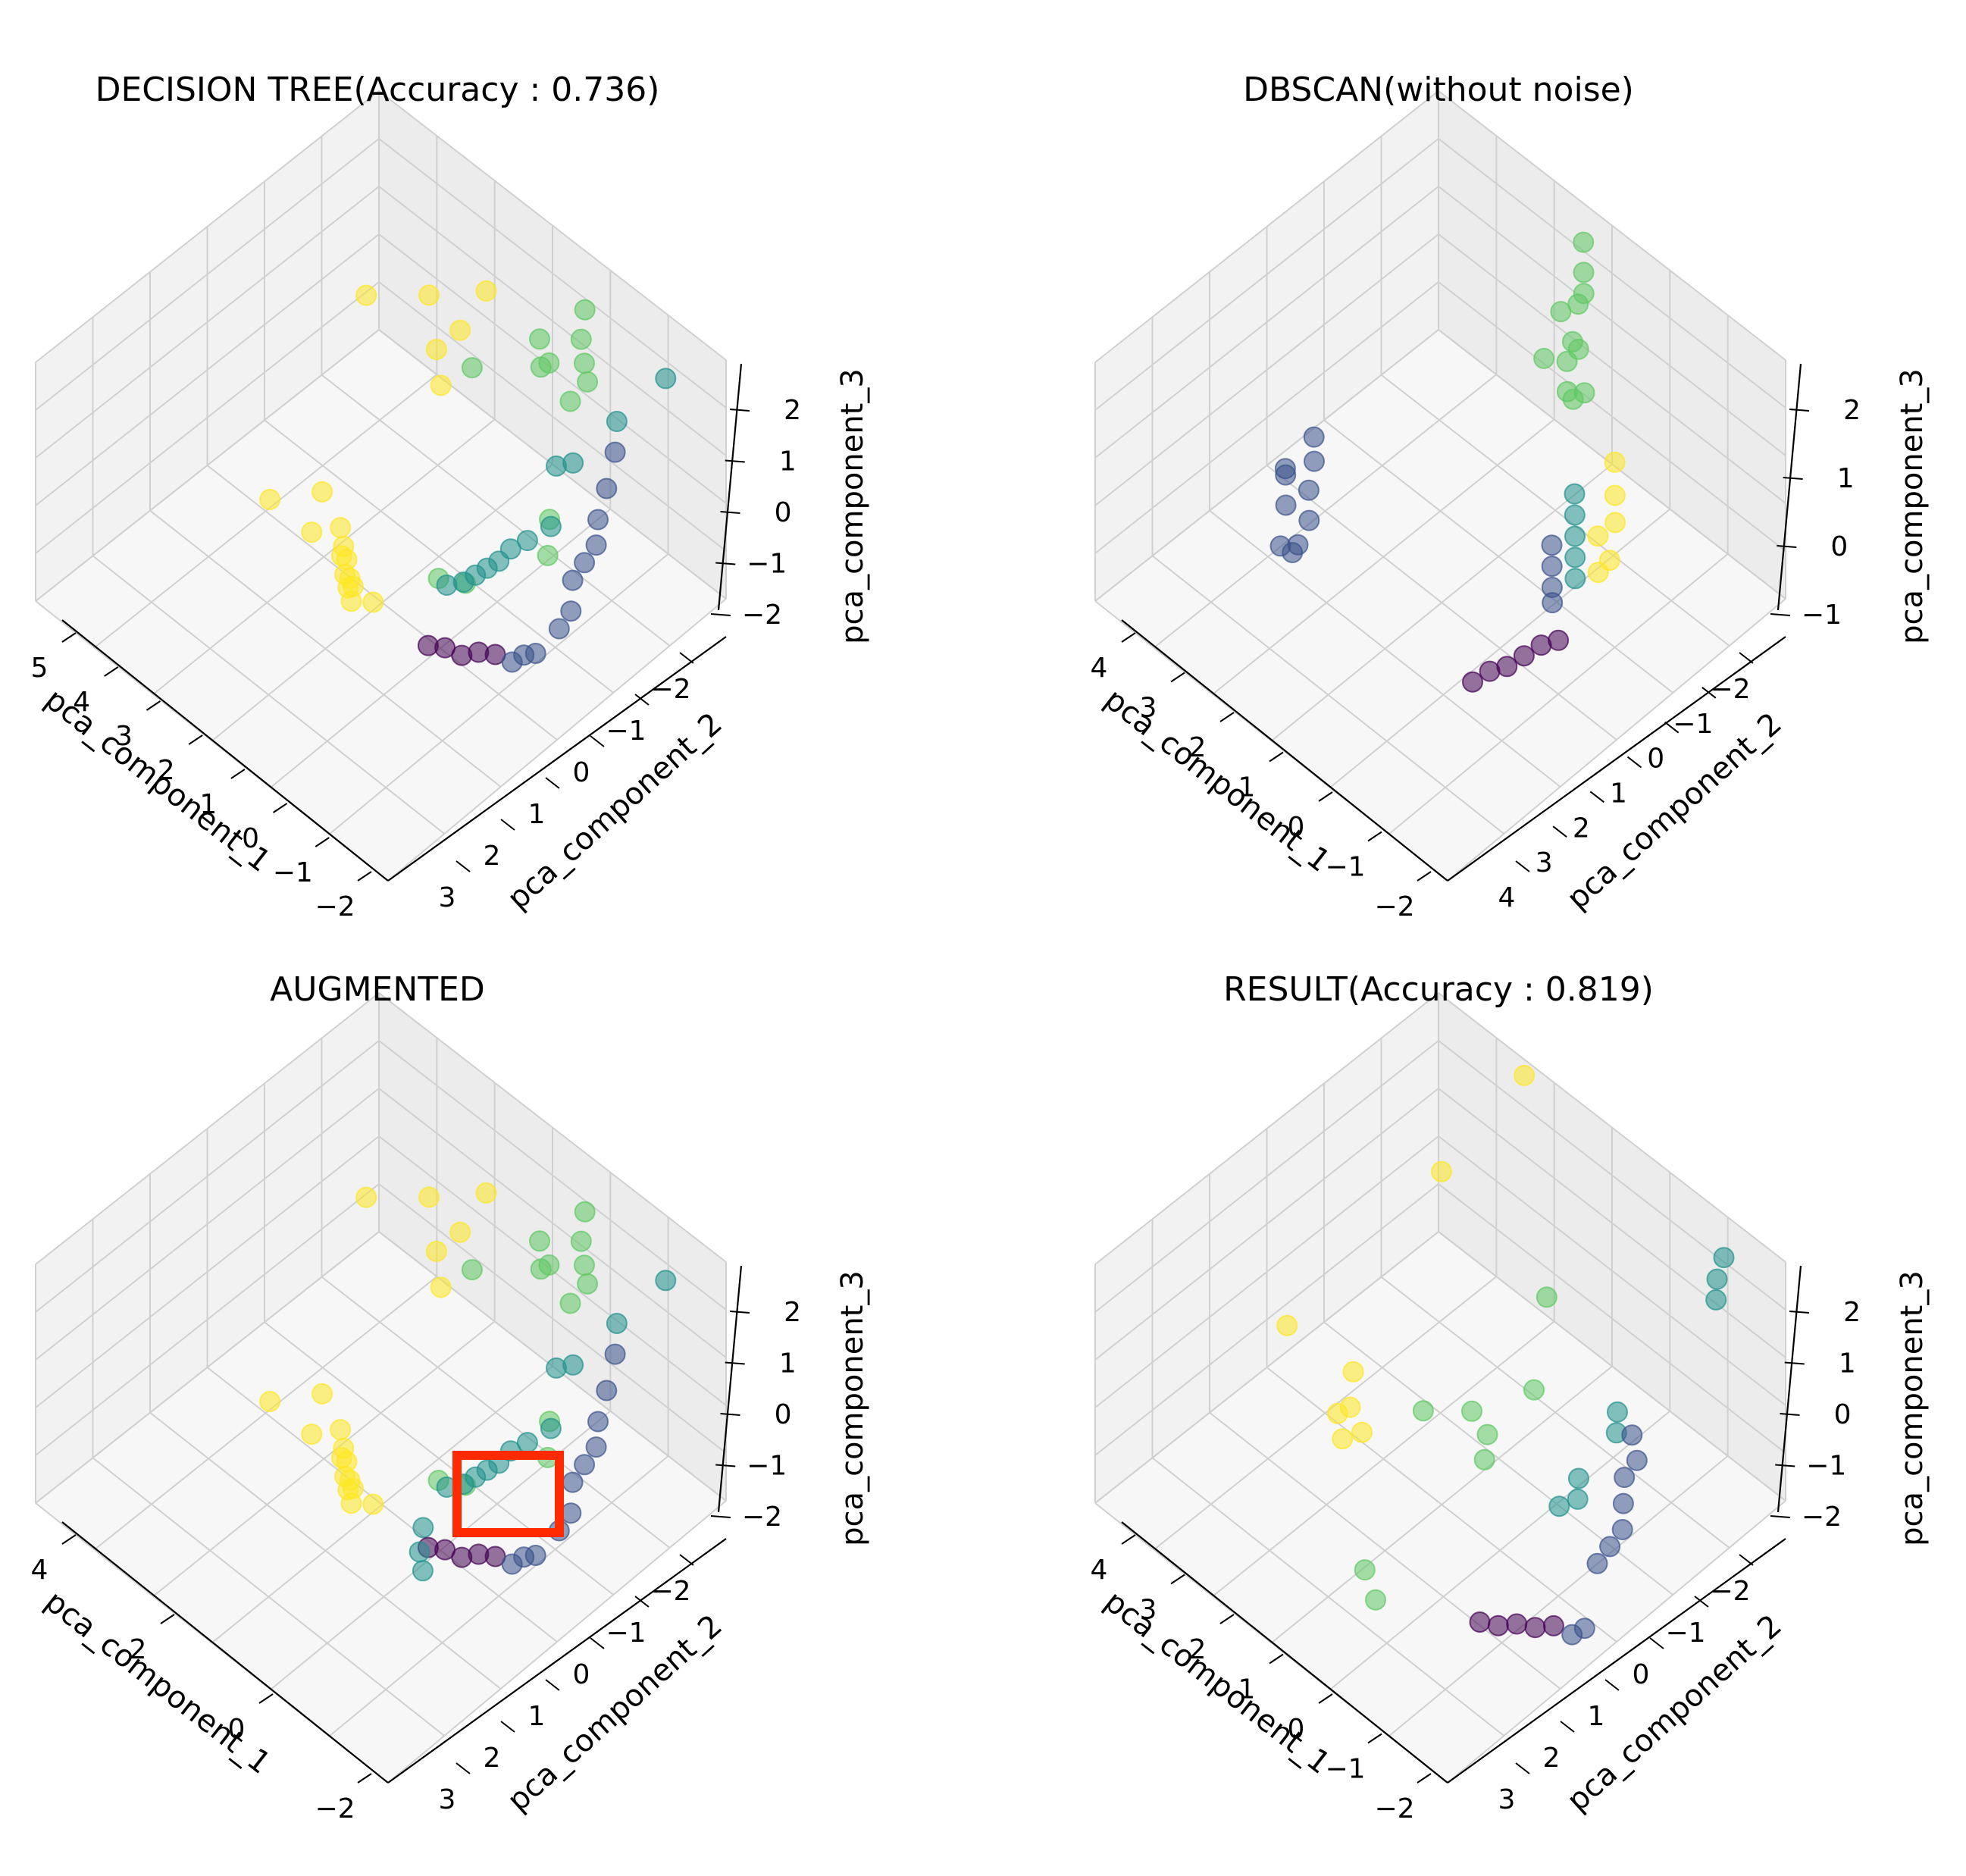  I want to click on y-tick-label: 0, so click(1641, 1674).